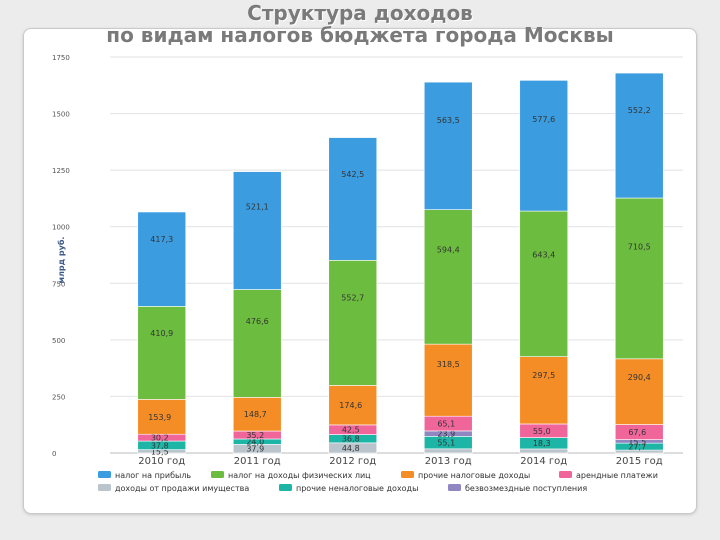  Describe the element at coordinates (257, 461) in the screenshot. I see `x-tick-label: 2011 год` at that location.